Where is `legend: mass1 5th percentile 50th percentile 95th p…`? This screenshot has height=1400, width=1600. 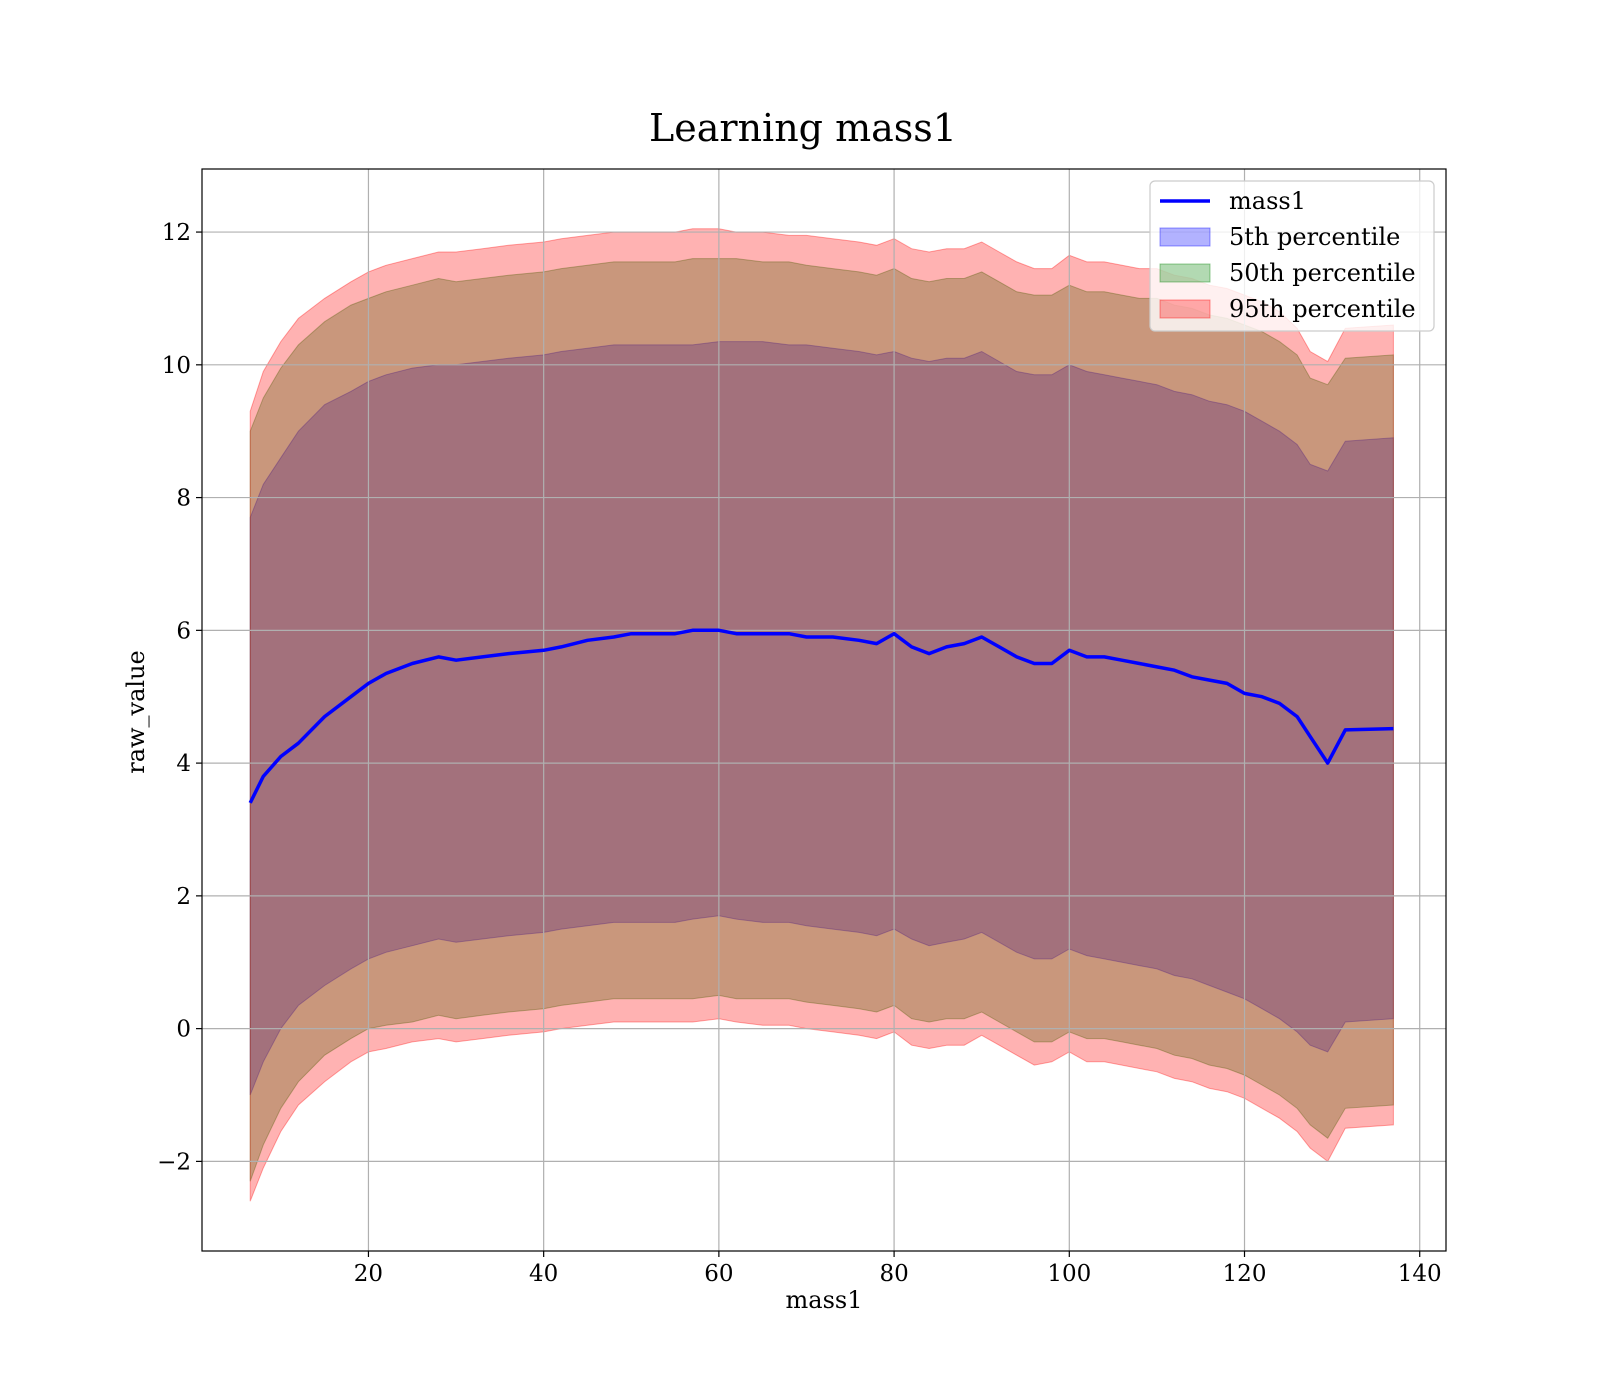
legend: mass1 5th percentile 50th percentile 95th p… is located at coordinates (1292, 256).